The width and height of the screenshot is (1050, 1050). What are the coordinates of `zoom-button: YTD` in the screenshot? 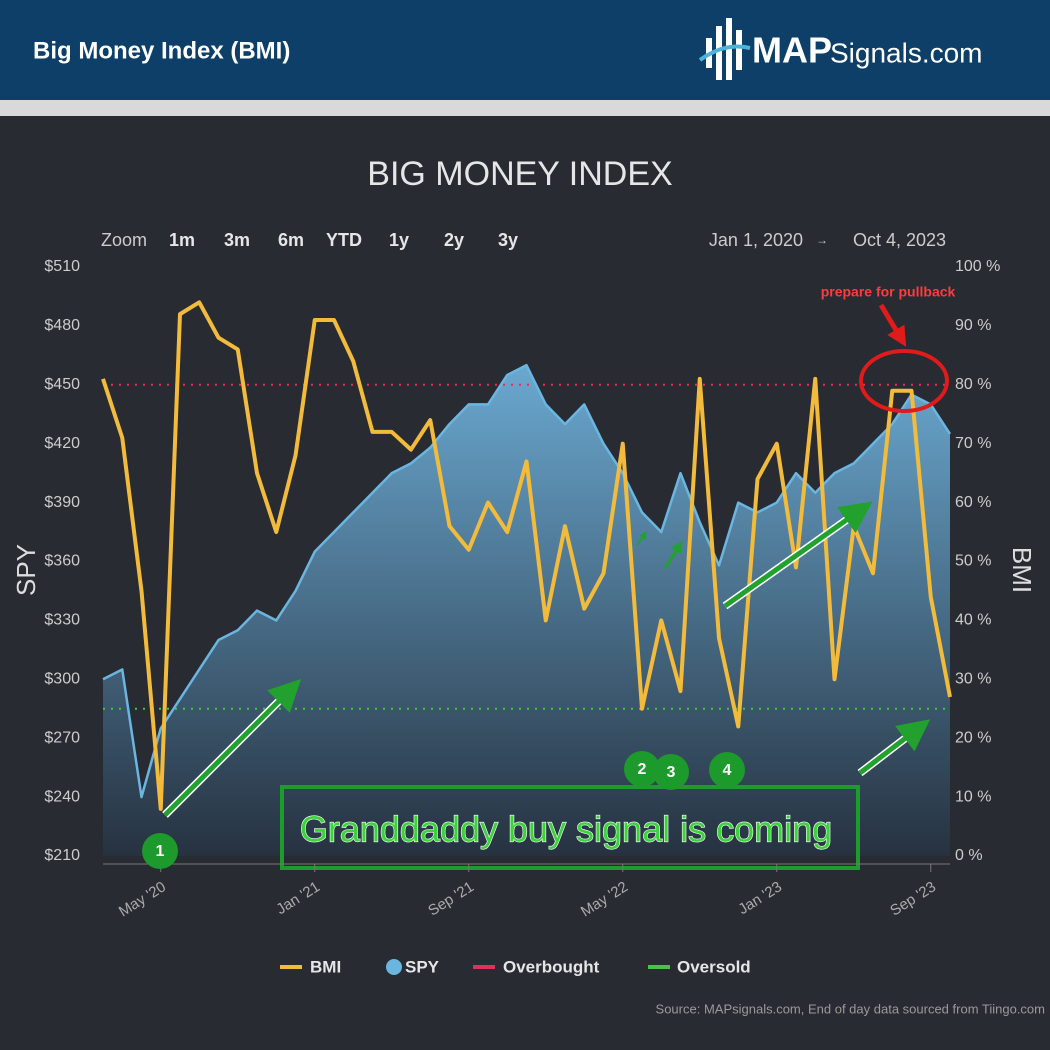 It's located at (344, 240).